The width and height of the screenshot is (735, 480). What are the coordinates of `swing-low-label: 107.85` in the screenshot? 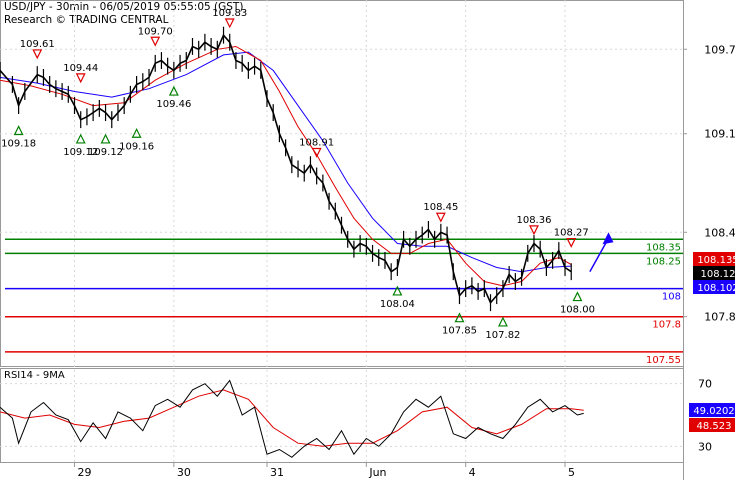 It's located at (459, 331).